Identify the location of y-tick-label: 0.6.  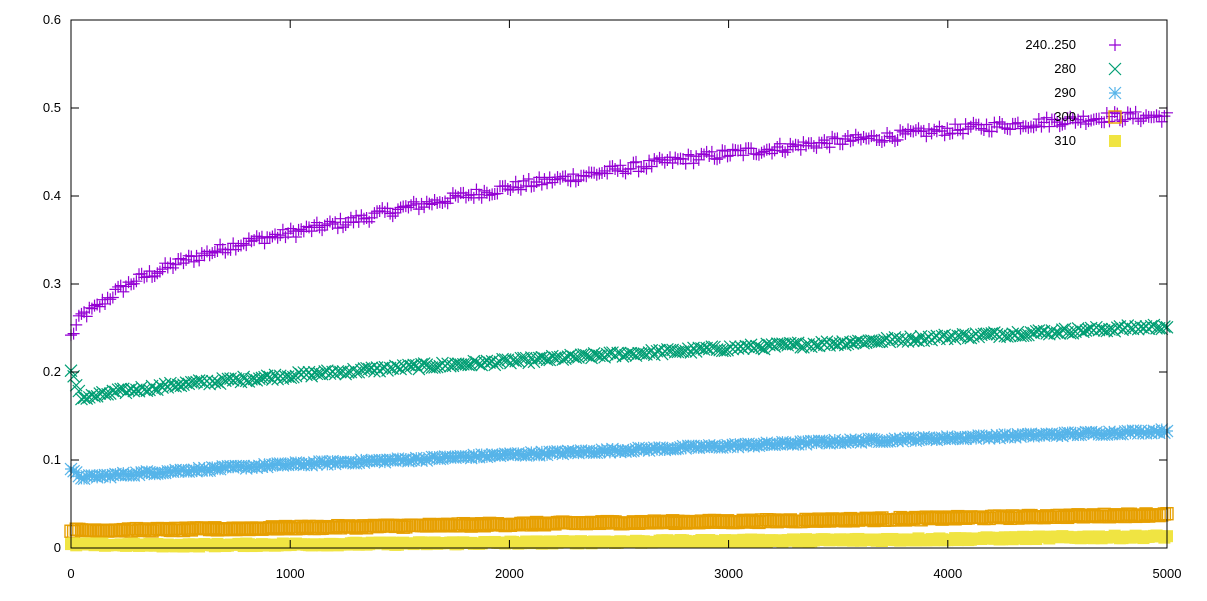
(52, 19).